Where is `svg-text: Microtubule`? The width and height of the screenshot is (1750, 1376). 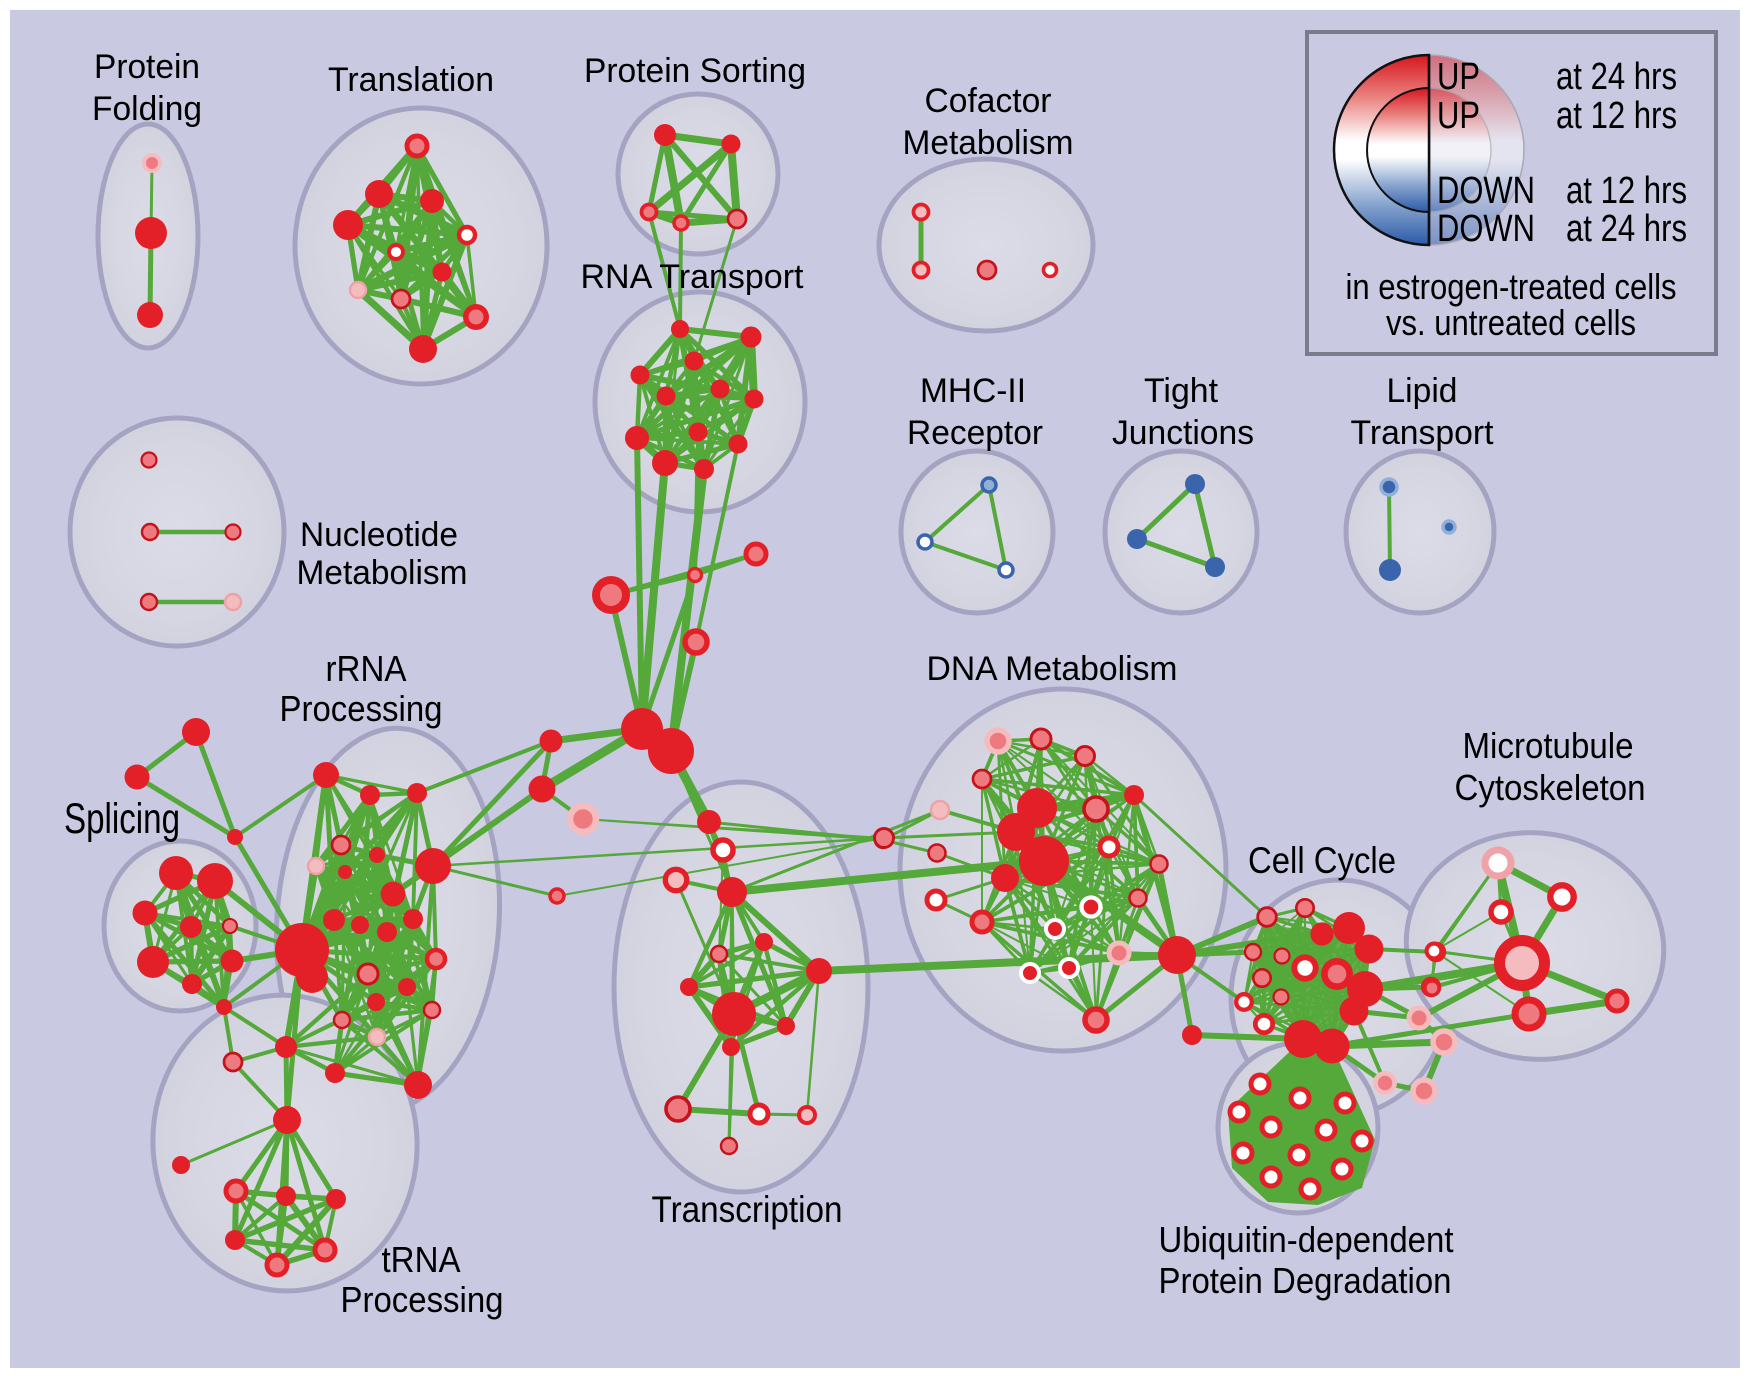
svg-text: Microtubule is located at coordinates (1548, 745).